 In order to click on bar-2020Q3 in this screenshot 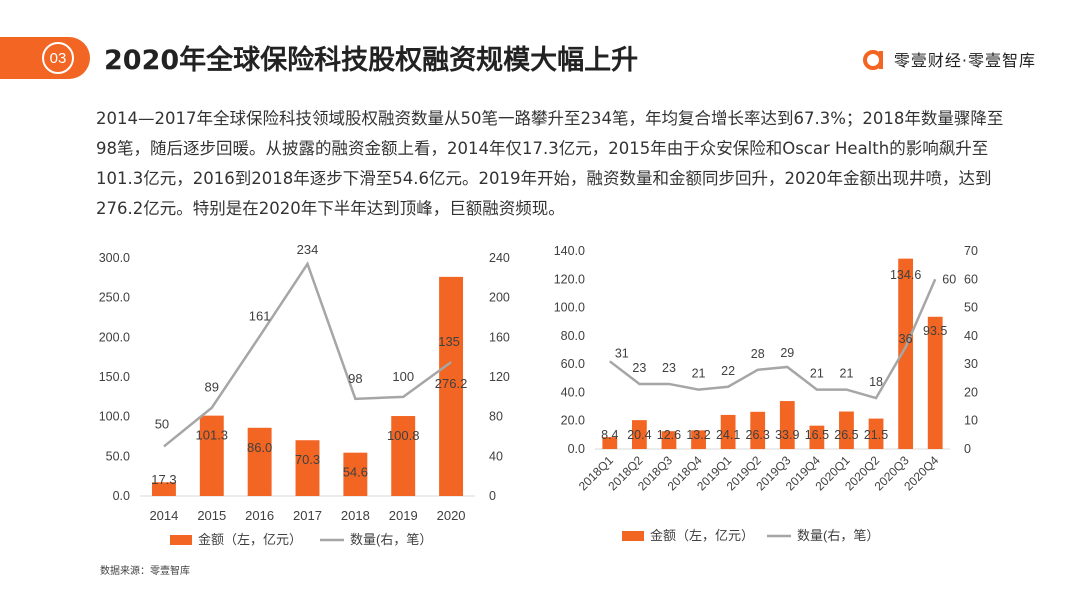, I will do `click(906, 353)`.